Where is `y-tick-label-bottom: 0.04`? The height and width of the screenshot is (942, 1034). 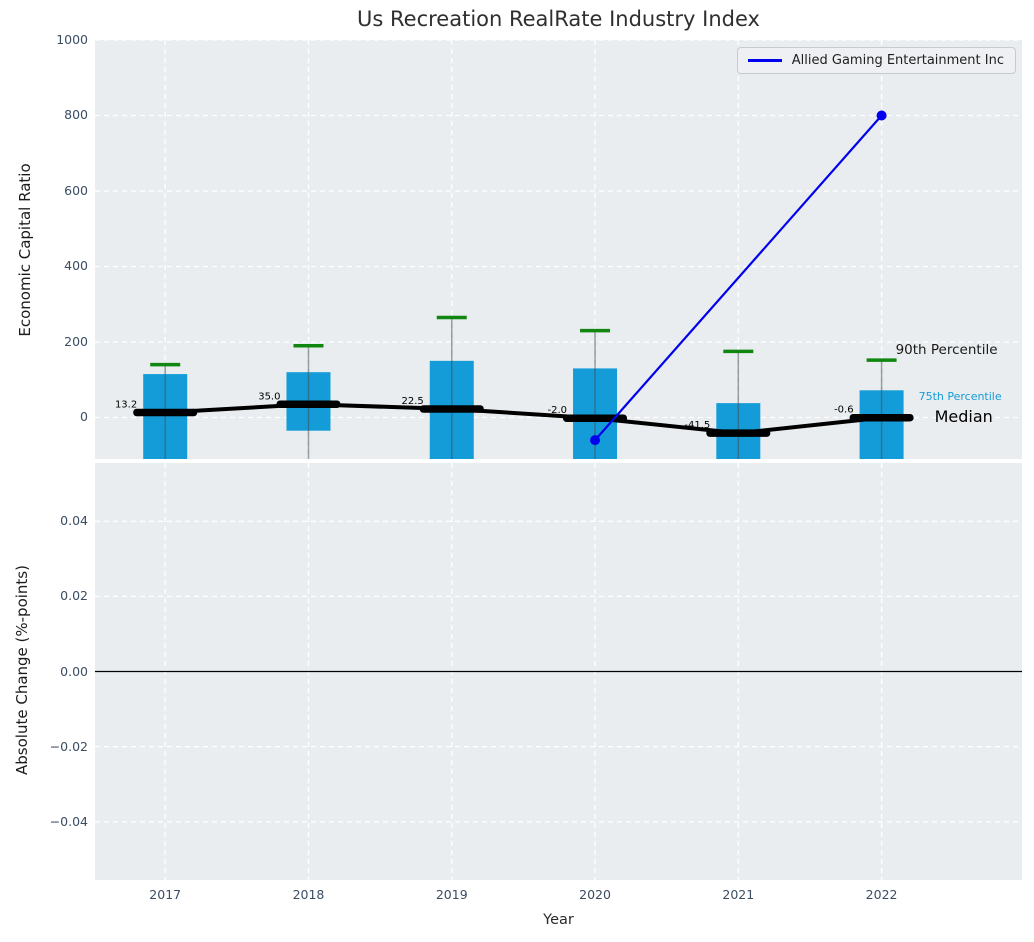 y-tick-label-bottom: 0.04 is located at coordinates (74, 521).